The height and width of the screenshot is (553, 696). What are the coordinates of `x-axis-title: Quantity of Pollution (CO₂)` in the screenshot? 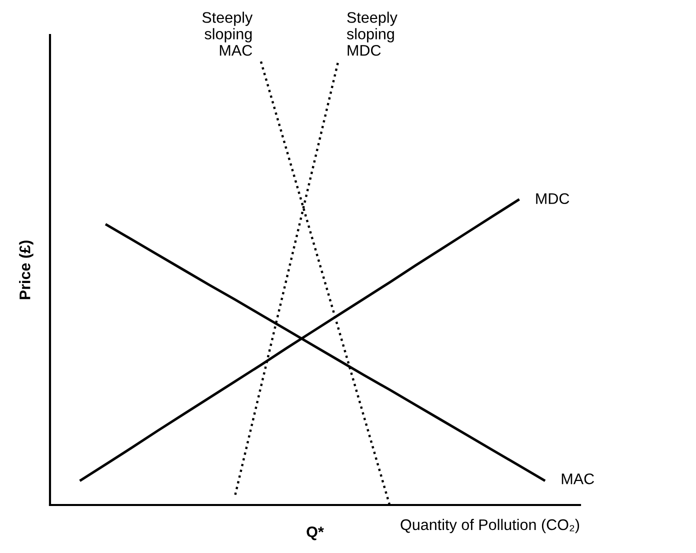 It's located at (490, 526).